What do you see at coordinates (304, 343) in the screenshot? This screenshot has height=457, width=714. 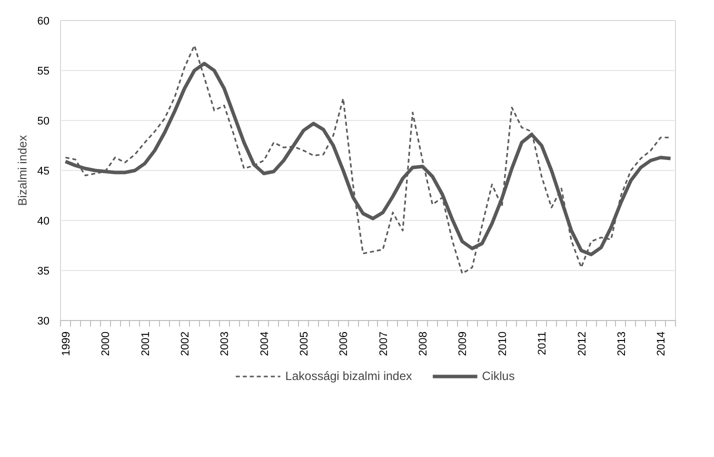 I see `x-tick-label: 2005` at bounding box center [304, 343].